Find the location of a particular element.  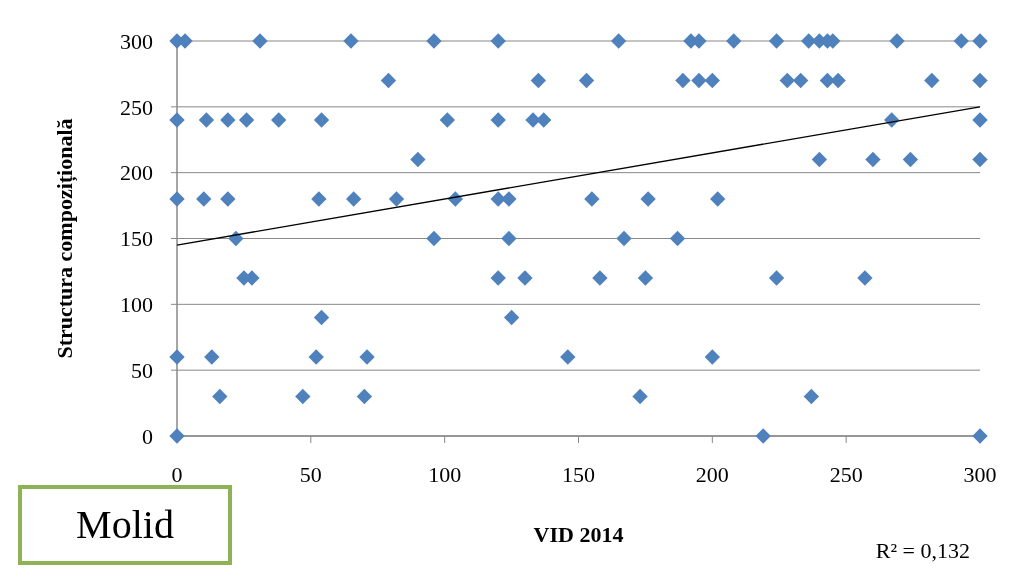

text: R² = 0,132 is located at coordinates (922, 550).